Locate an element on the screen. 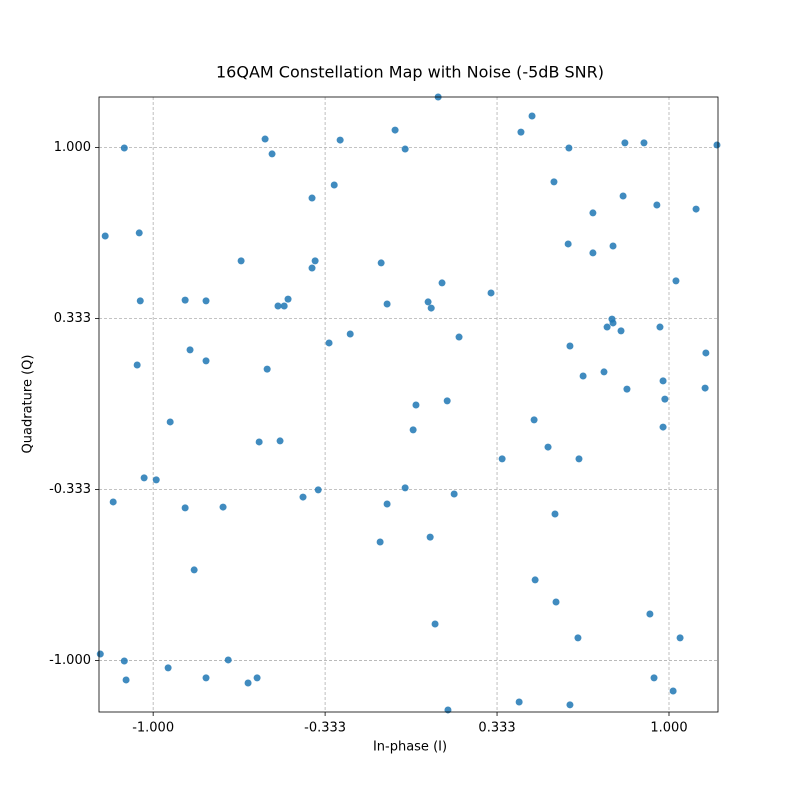 Image resolution: width=800 pixels, height=800 pixels. x-tick-label: -1.000 is located at coordinates (153, 728).